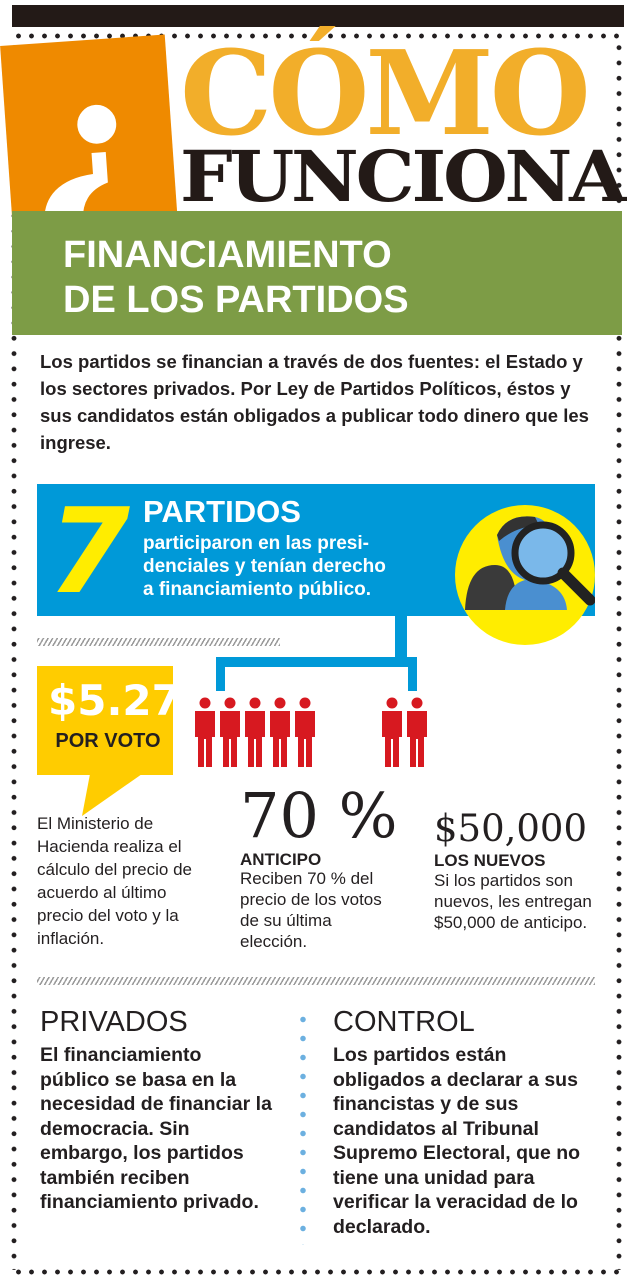 The height and width of the screenshot is (1284, 627). What do you see at coordinates (236, 278) in the screenshot?
I see `banner-title: FINANCIAMIENTO DE LOS PARTIDOS` at bounding box center [236, 278].